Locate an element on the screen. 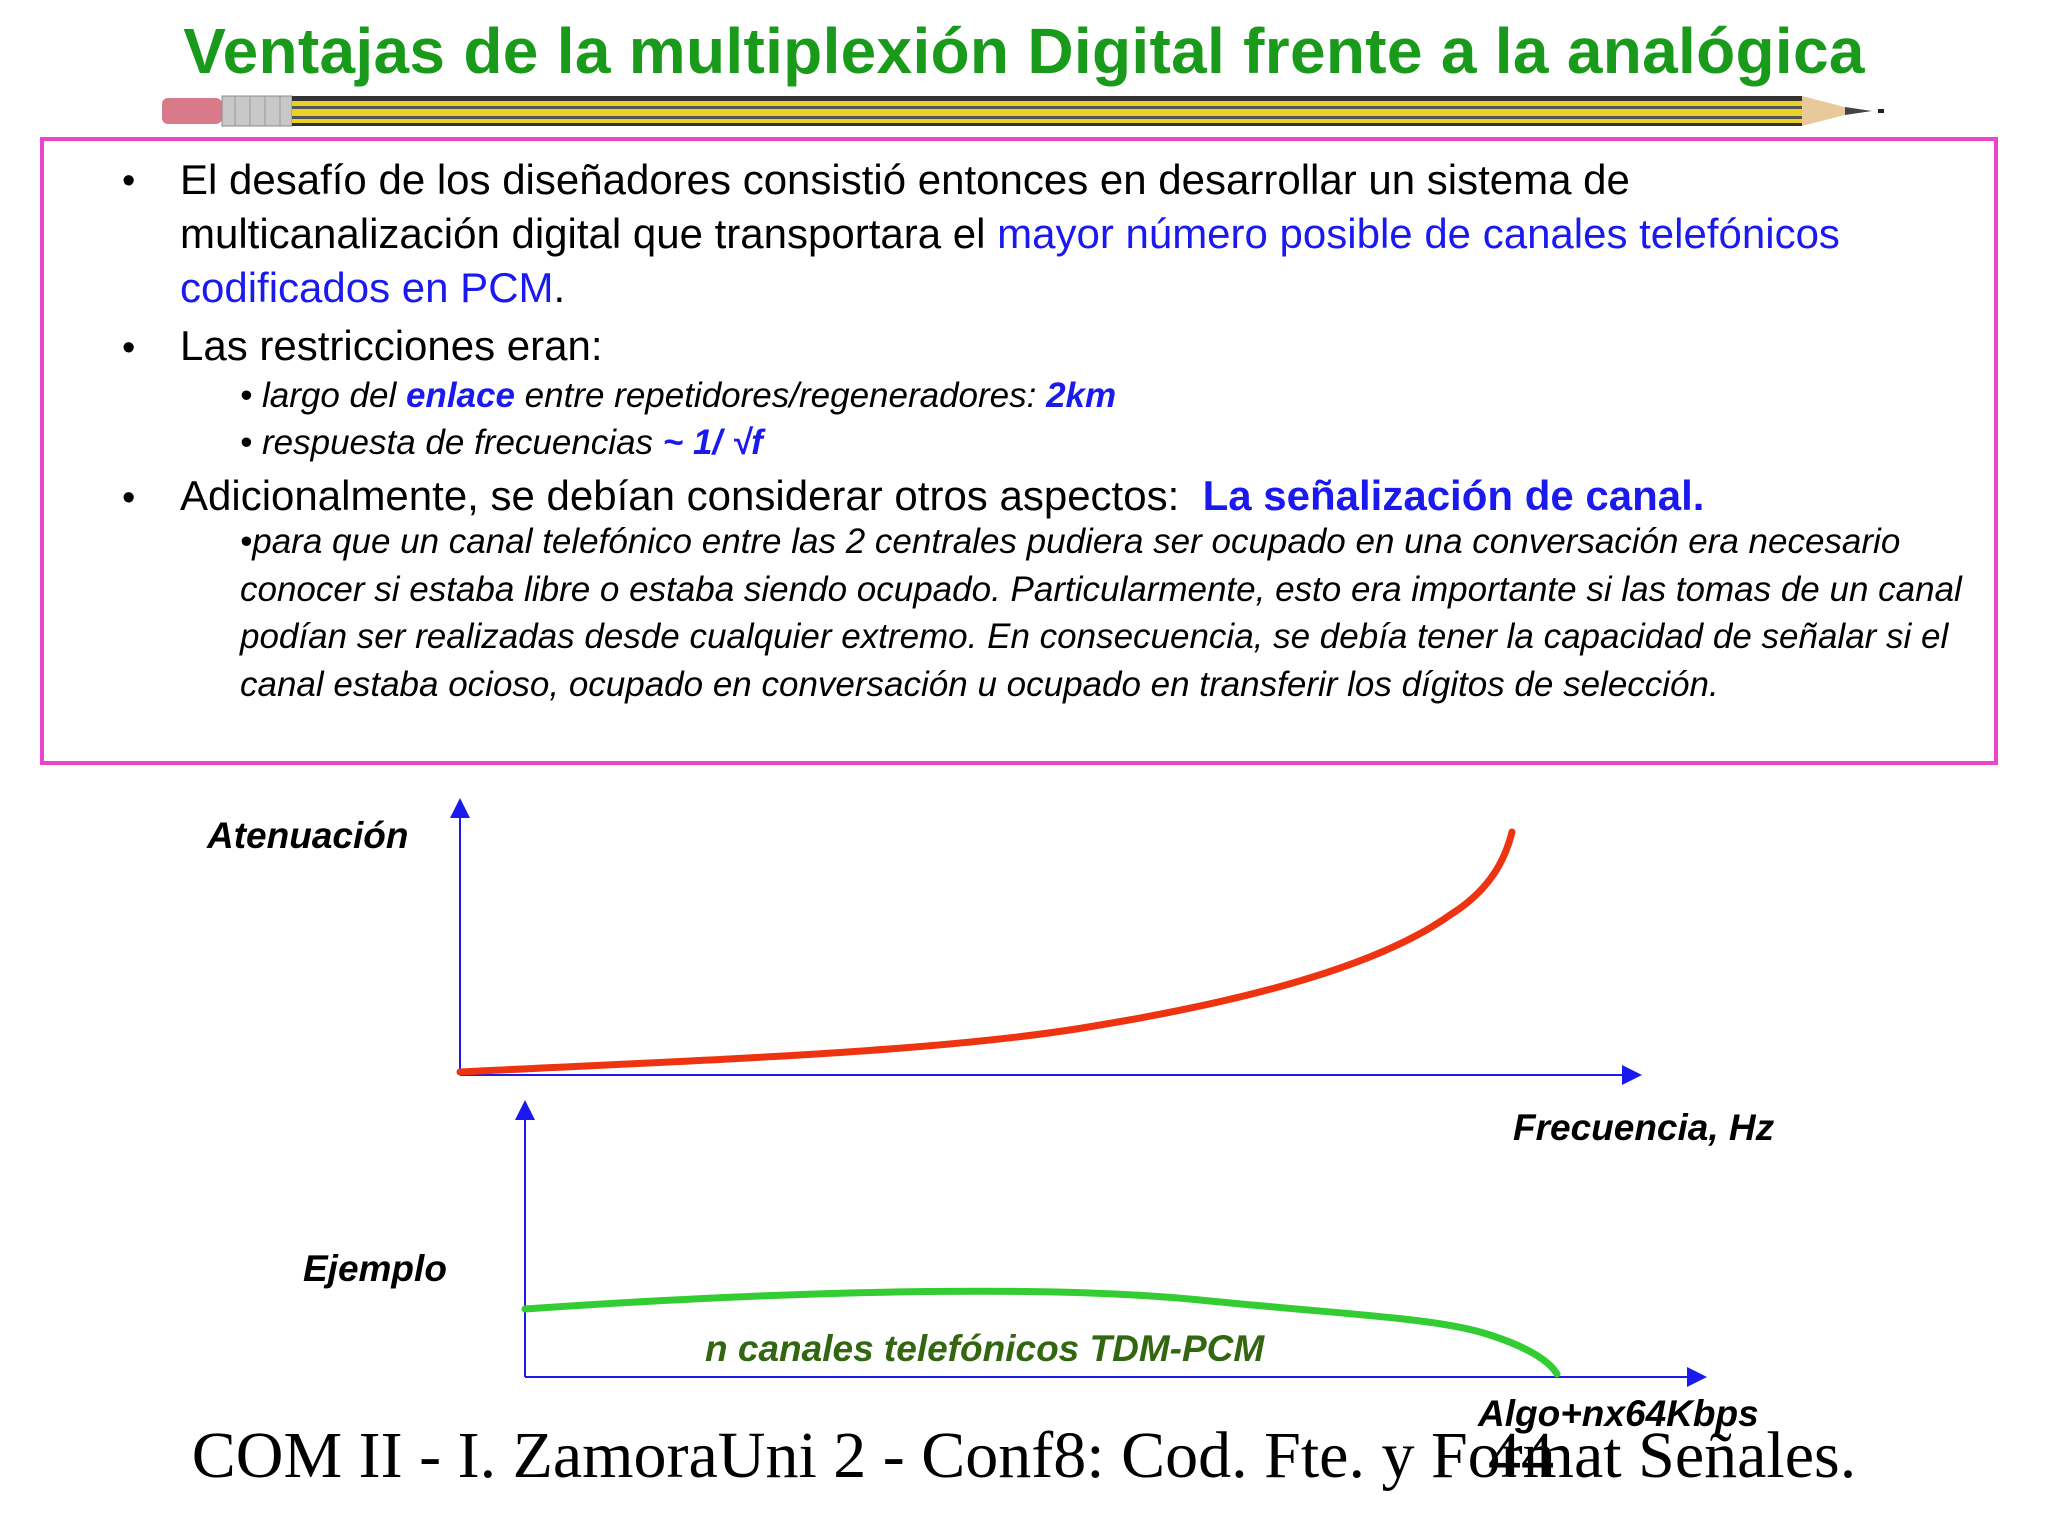  sub-bullet-2-value: ~ 1/ √f is located at coordinates (712, 442).